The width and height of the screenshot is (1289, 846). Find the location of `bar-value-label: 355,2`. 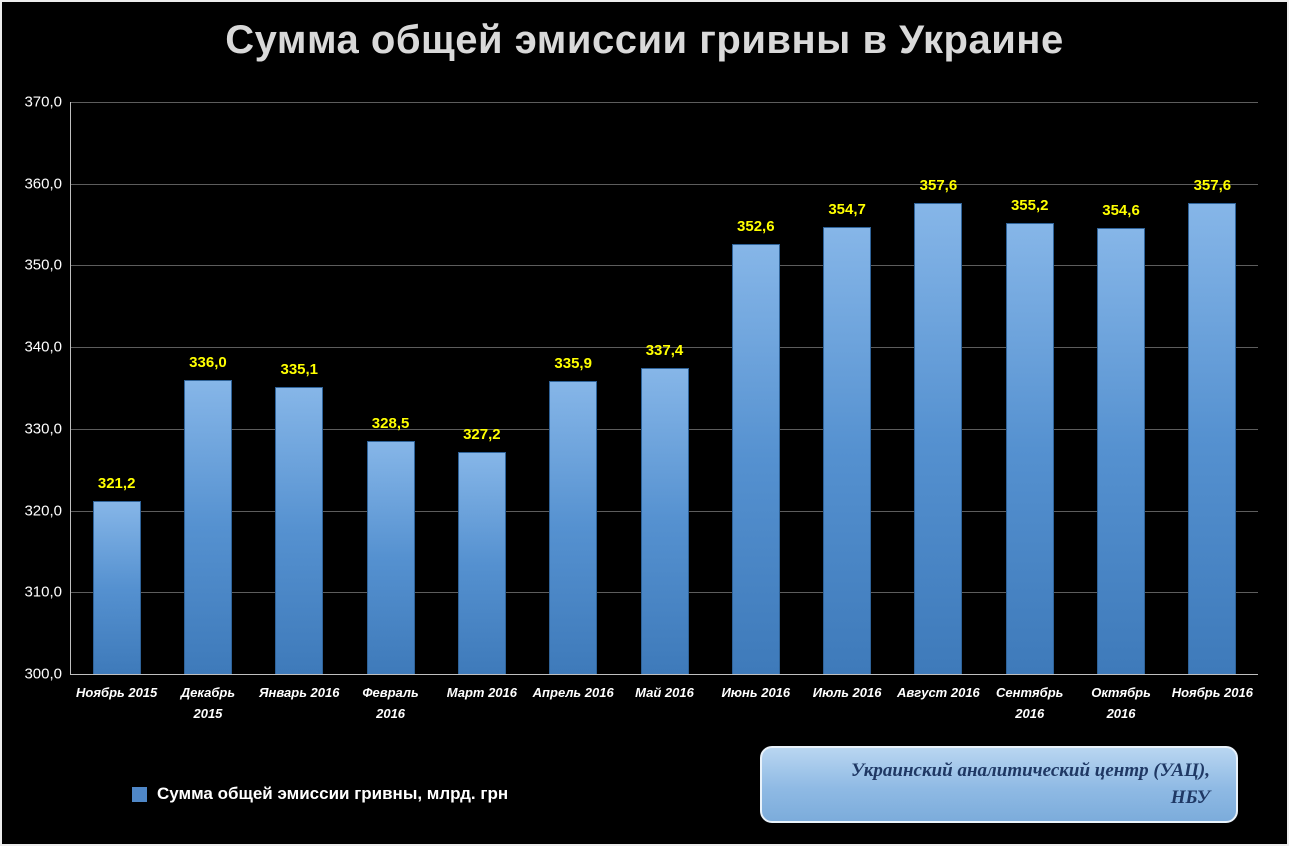

bar-value-label: 355,2 is located at coordinates (1029, 205).